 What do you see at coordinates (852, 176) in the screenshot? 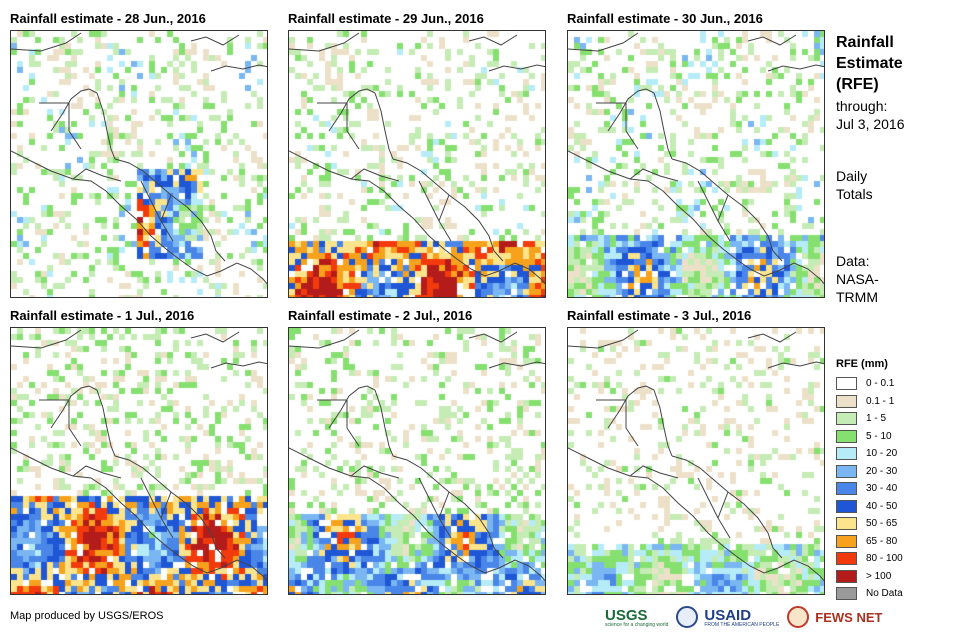
I see `daily-totals-line-1: Daily` at bounding box center [852, 176].